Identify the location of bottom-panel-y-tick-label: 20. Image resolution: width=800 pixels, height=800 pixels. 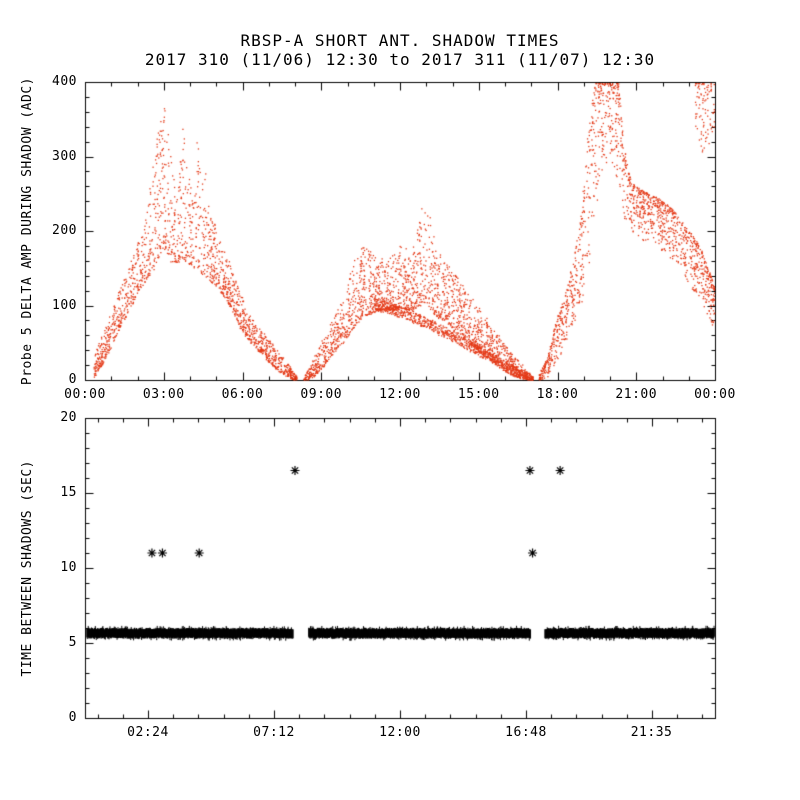
(68, 417).